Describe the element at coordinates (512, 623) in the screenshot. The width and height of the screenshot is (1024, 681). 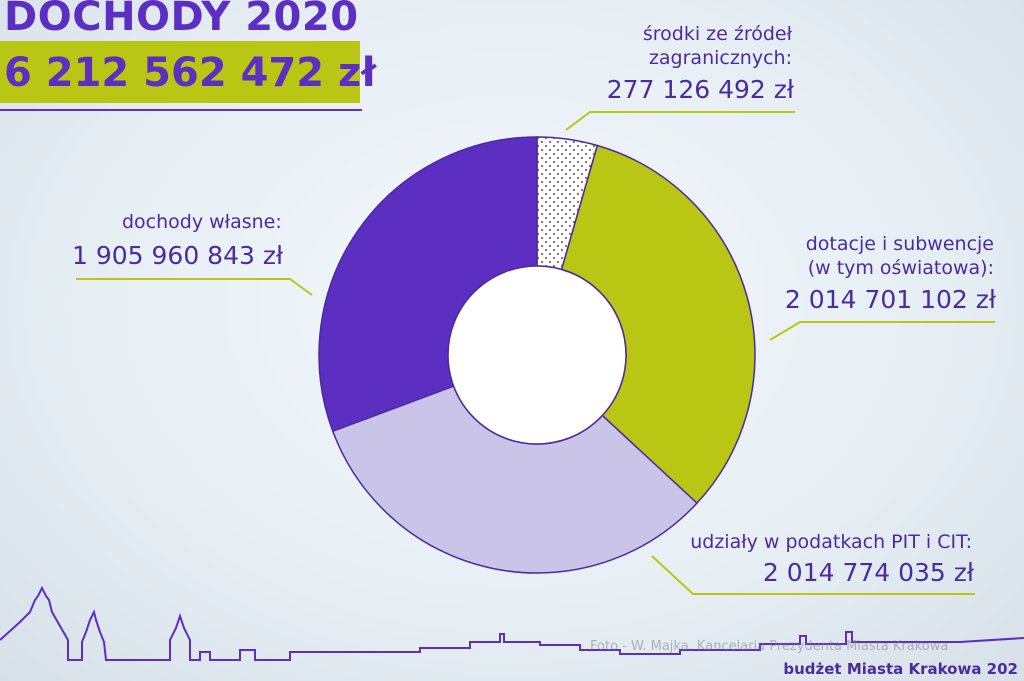
I see `city-skyline` at that location.